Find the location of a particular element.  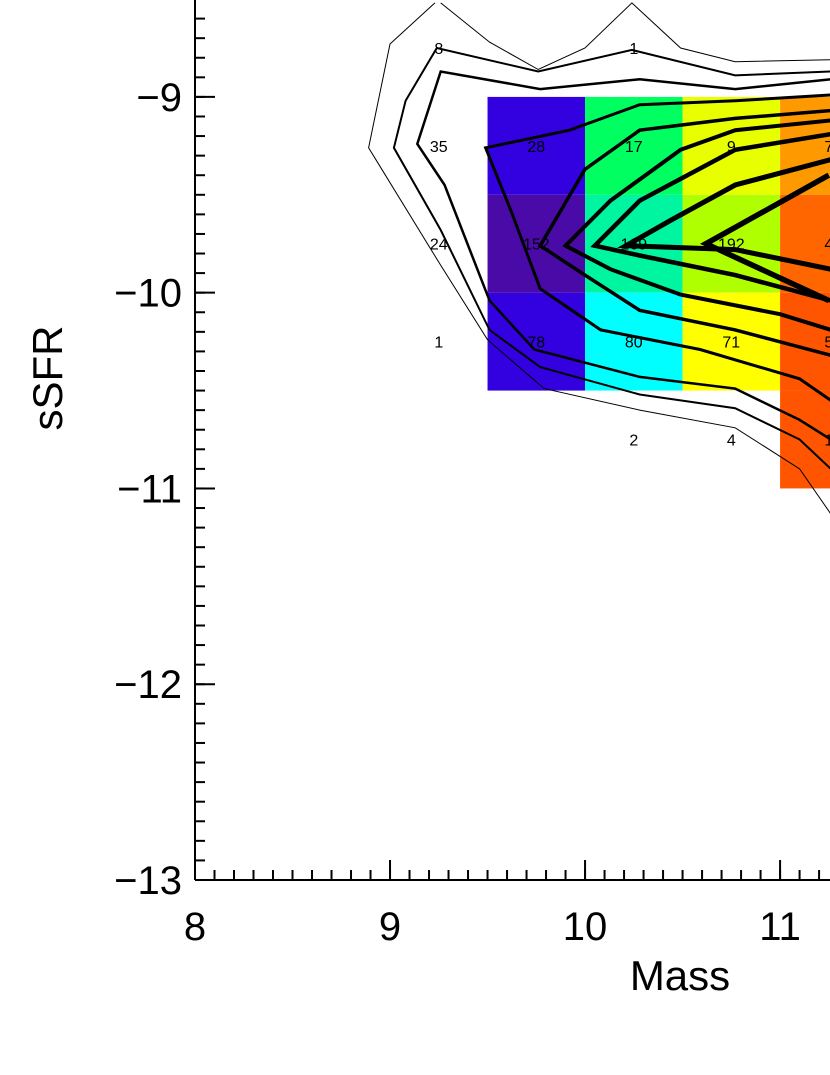

y-tick-label: −12 is located at coordinates (148, 685).